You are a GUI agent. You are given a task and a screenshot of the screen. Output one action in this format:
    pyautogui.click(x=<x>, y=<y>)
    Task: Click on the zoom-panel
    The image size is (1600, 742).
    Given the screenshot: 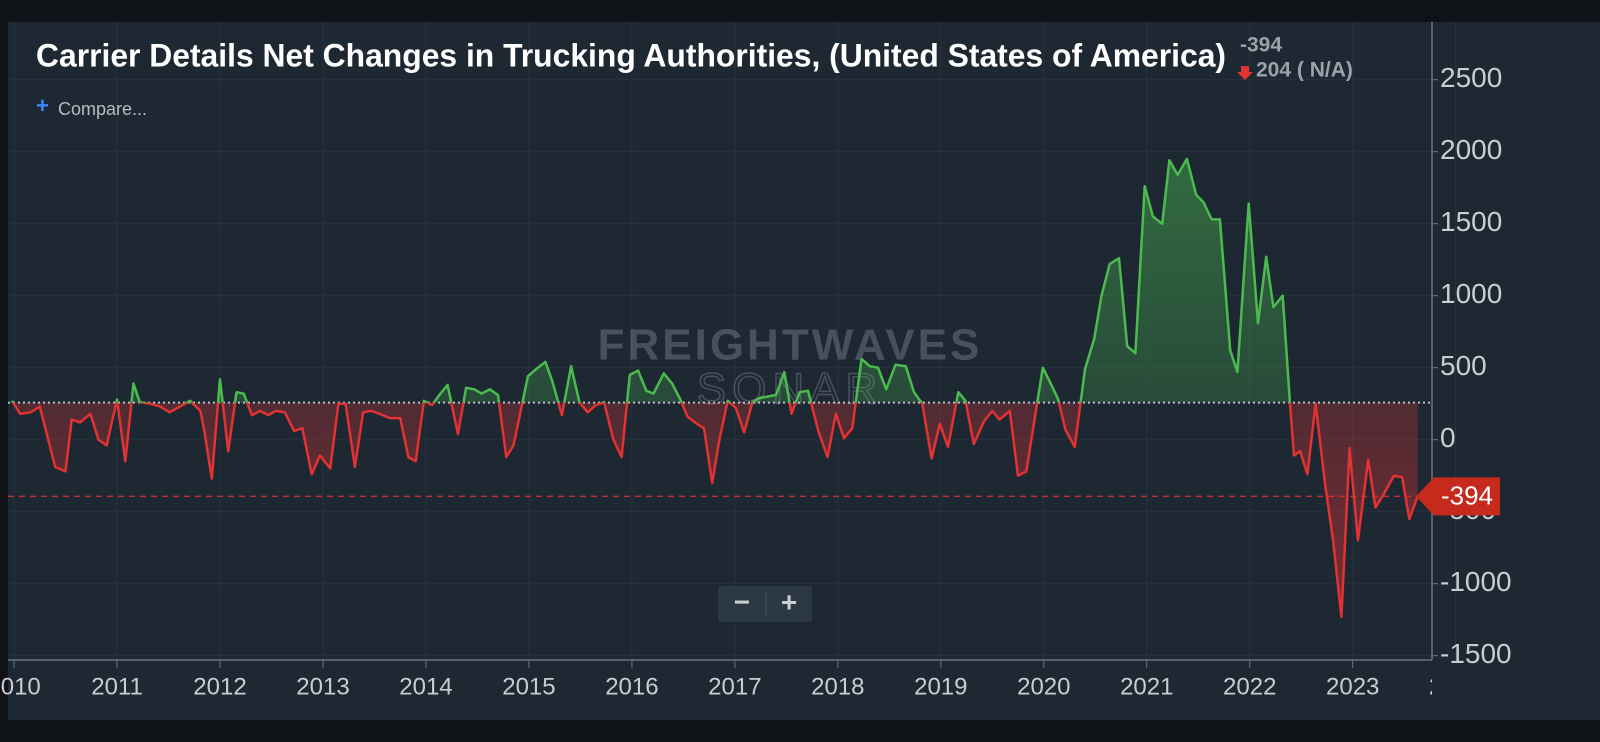 What is the action you would take?
    pyautogui.click(x=765, y=604)
    